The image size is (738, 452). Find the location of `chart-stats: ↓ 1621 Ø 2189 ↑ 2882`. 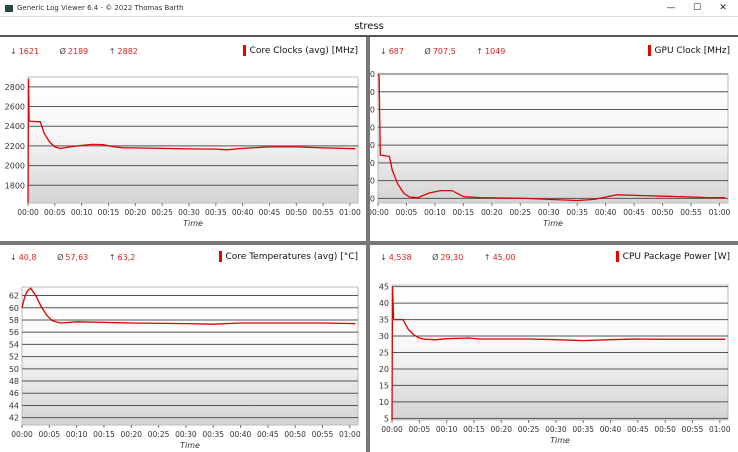

chart-stats: ↓ 1621 Ø 2189 ↑ 2882 is located at coordinates (83, 51).